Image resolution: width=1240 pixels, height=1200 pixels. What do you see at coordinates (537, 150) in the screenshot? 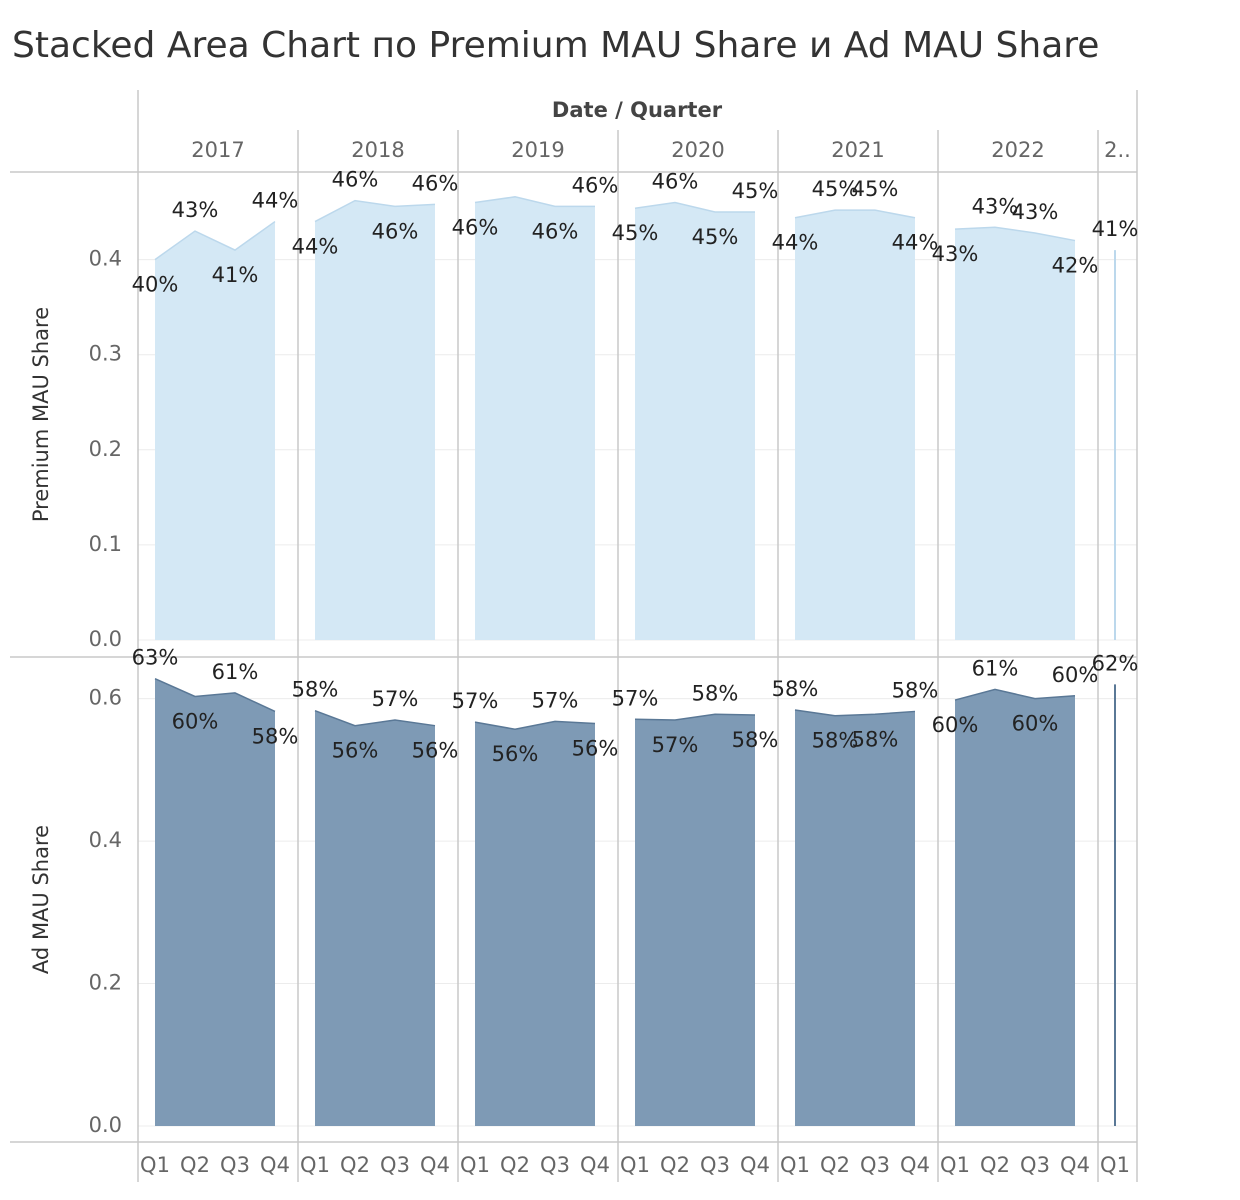
I see `year-label: 2019` at bounding box center [537, 150].